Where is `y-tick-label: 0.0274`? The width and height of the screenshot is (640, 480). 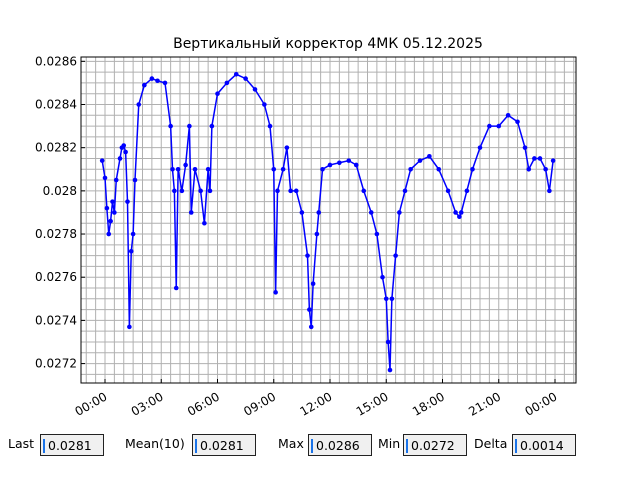
y-tick-label: 0.0274 is located at coordinates (56, 320).